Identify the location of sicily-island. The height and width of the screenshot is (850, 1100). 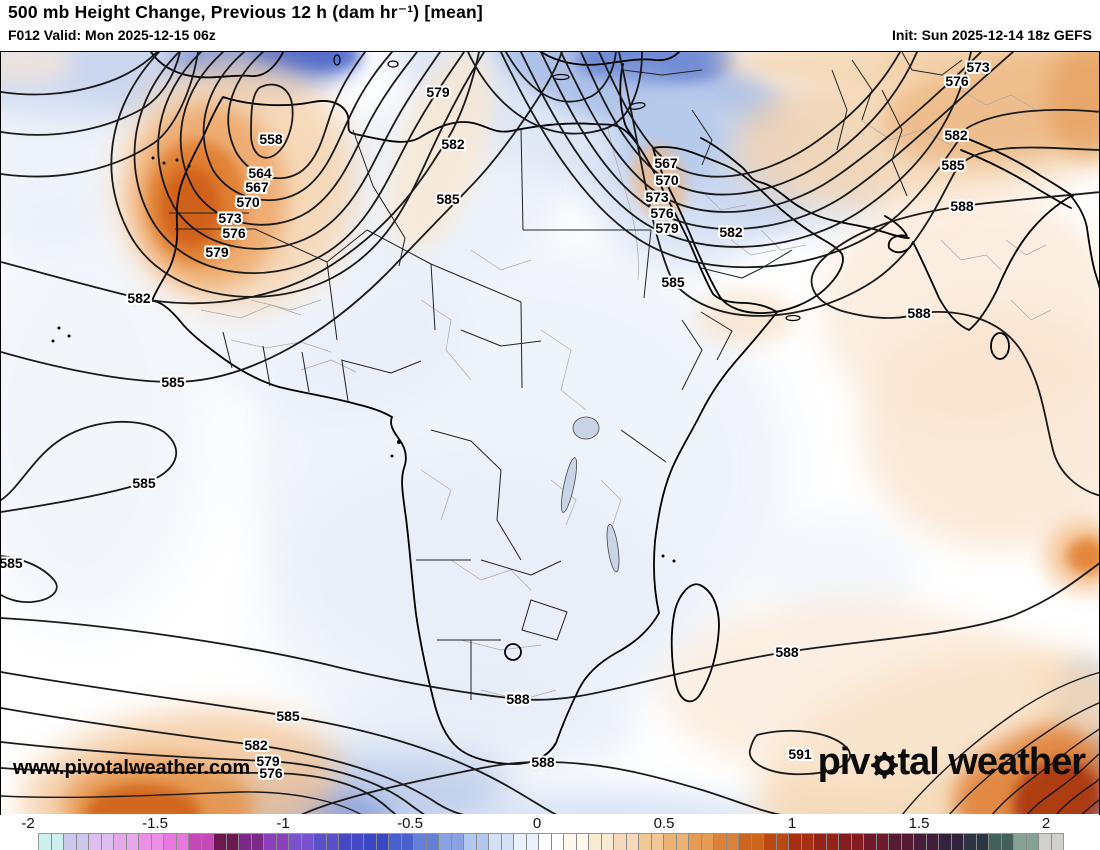
(393, 64).